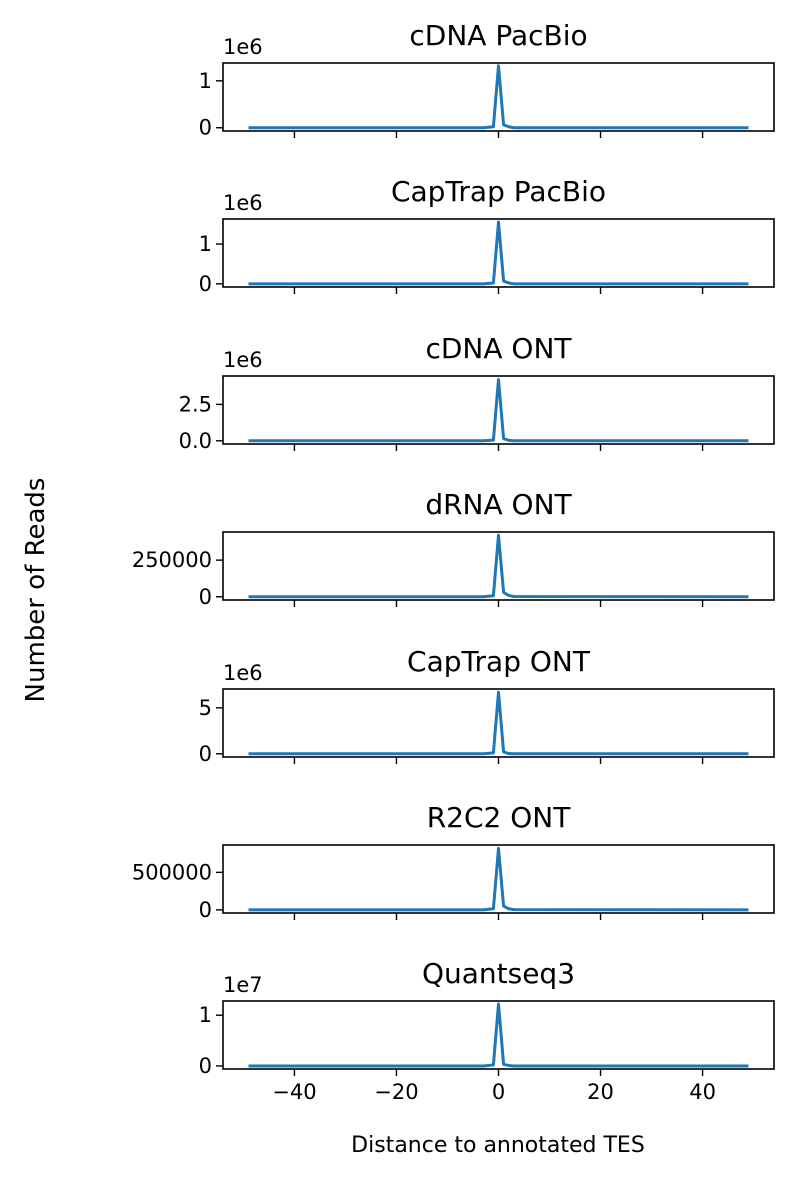  Describe the element at coordinates (498, 191) in the screenshot. I see `panel-title: CapTrap PacBio` at that location.